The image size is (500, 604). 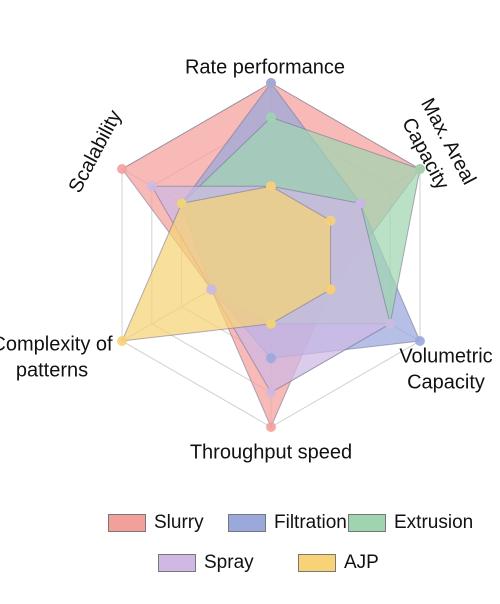 What do you see at coordinates (367, 523) in the screenshot?
I see `legend-swatch-extrusion` at bounding box center [367, 523].